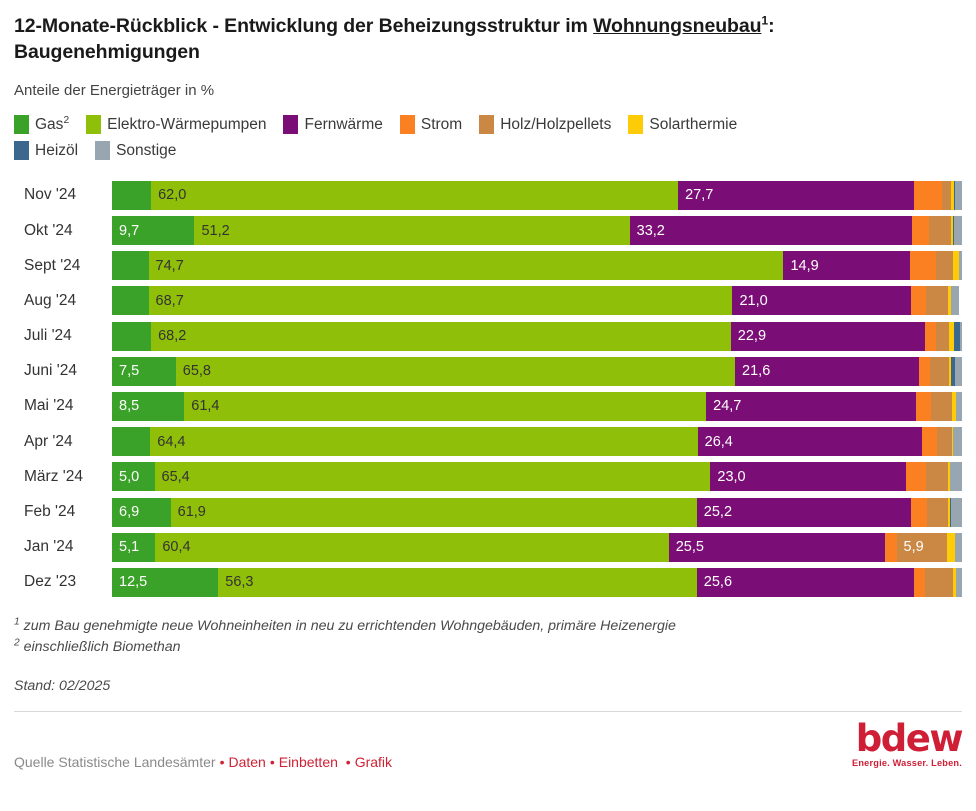 Image resolution: width=976 pixels, height=811 pixels. I want to click on bar-segment-elektro-waermepumpen: 64,4, so click(424, 442).